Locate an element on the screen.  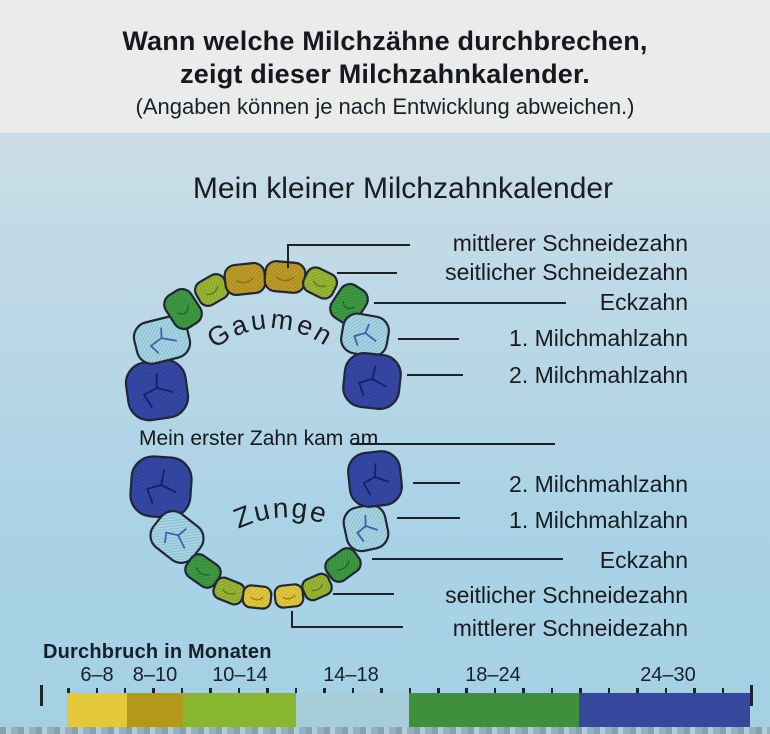
tooth-upper-right-central-incisor is located at coordinates (285, 277).